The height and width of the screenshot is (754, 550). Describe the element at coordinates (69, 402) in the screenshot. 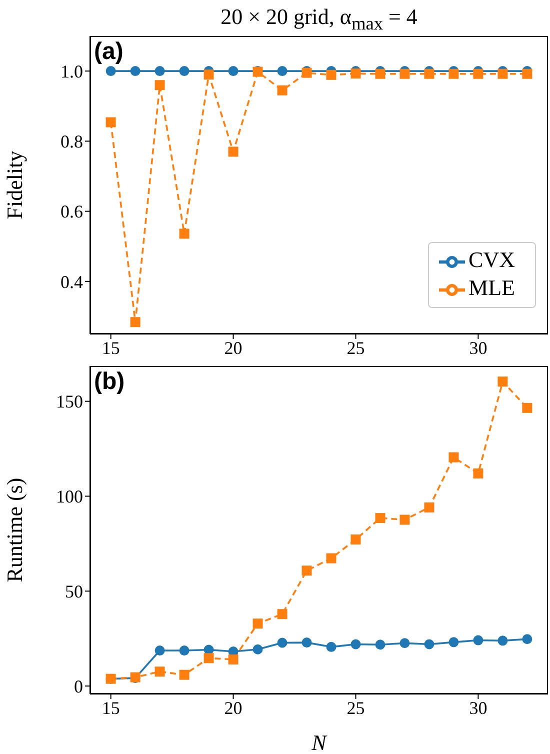

I see `y-tick-label: 150` at that location.